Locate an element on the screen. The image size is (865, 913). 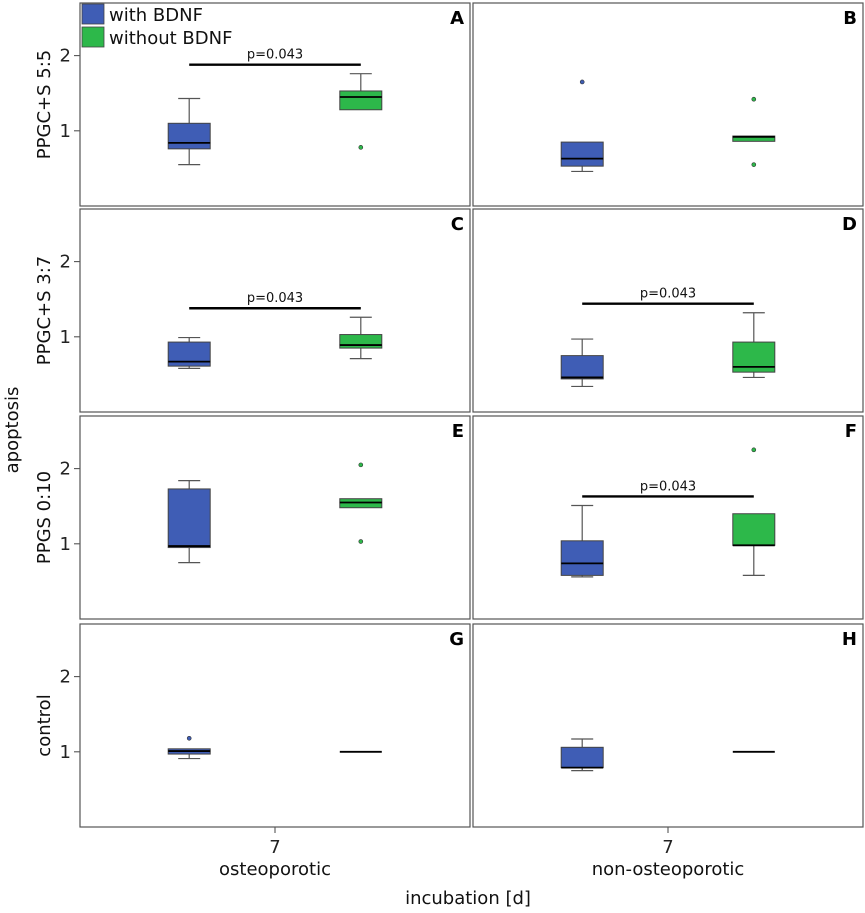
x-axis-title: incubation [d] is located at coordinates (468, 898).